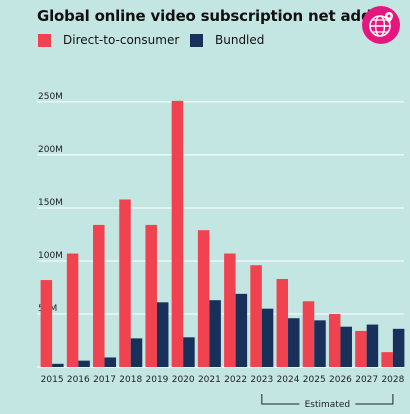  Describe the element at coordinates (50, 203) in the screenshot. I see `y-tick-label: 150M` at that location.